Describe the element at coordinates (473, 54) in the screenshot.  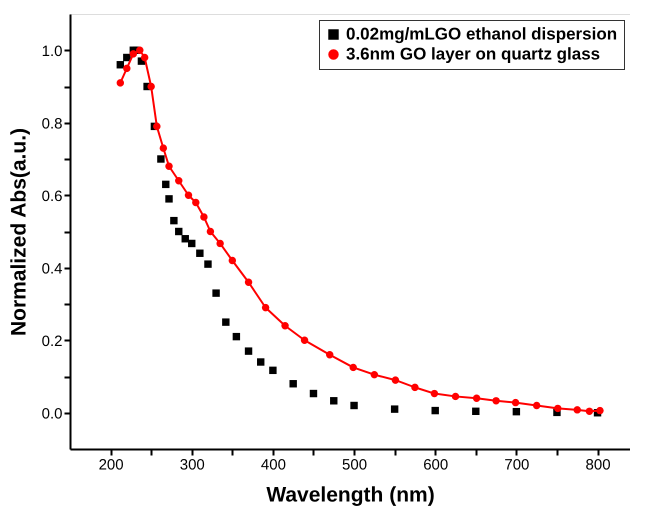
I see `legend-label: 3.6nm GO layer on quartz glass` at that location.